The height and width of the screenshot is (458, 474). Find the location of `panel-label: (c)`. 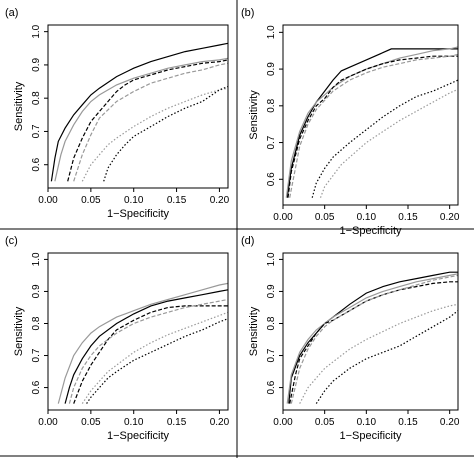

panel-label: (c) is located at coordinates (11, 241).